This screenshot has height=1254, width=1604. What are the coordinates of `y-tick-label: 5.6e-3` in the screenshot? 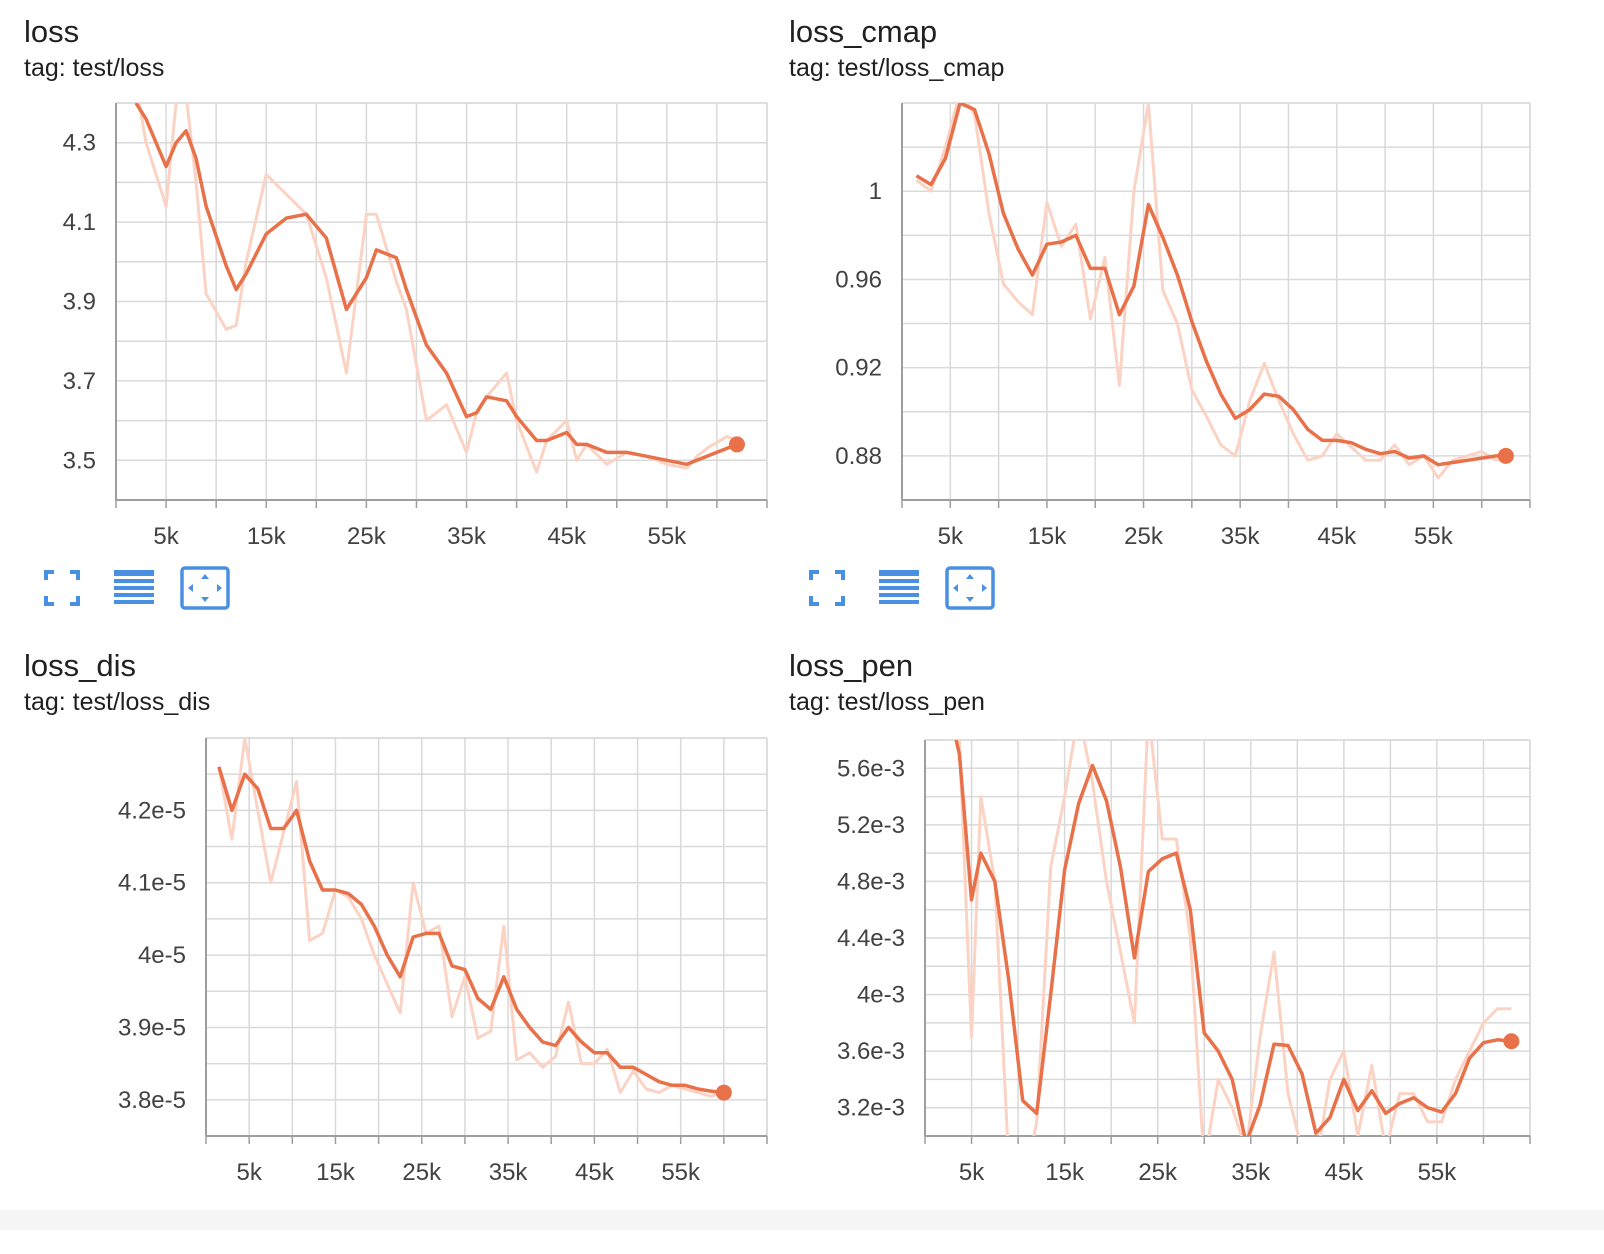 It's located at (871, 768).